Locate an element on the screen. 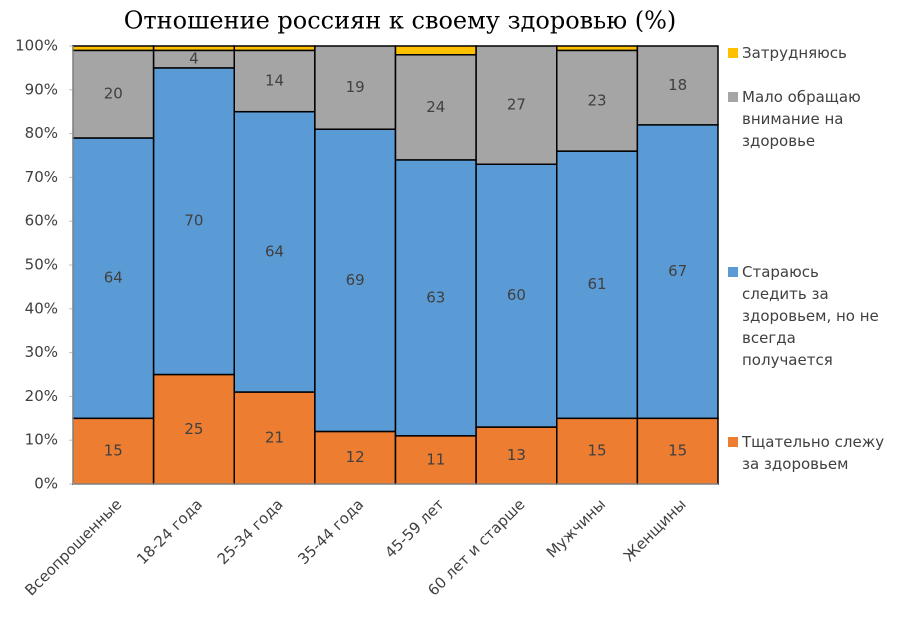  data-label: 20 is located at coordinates (113, 94).